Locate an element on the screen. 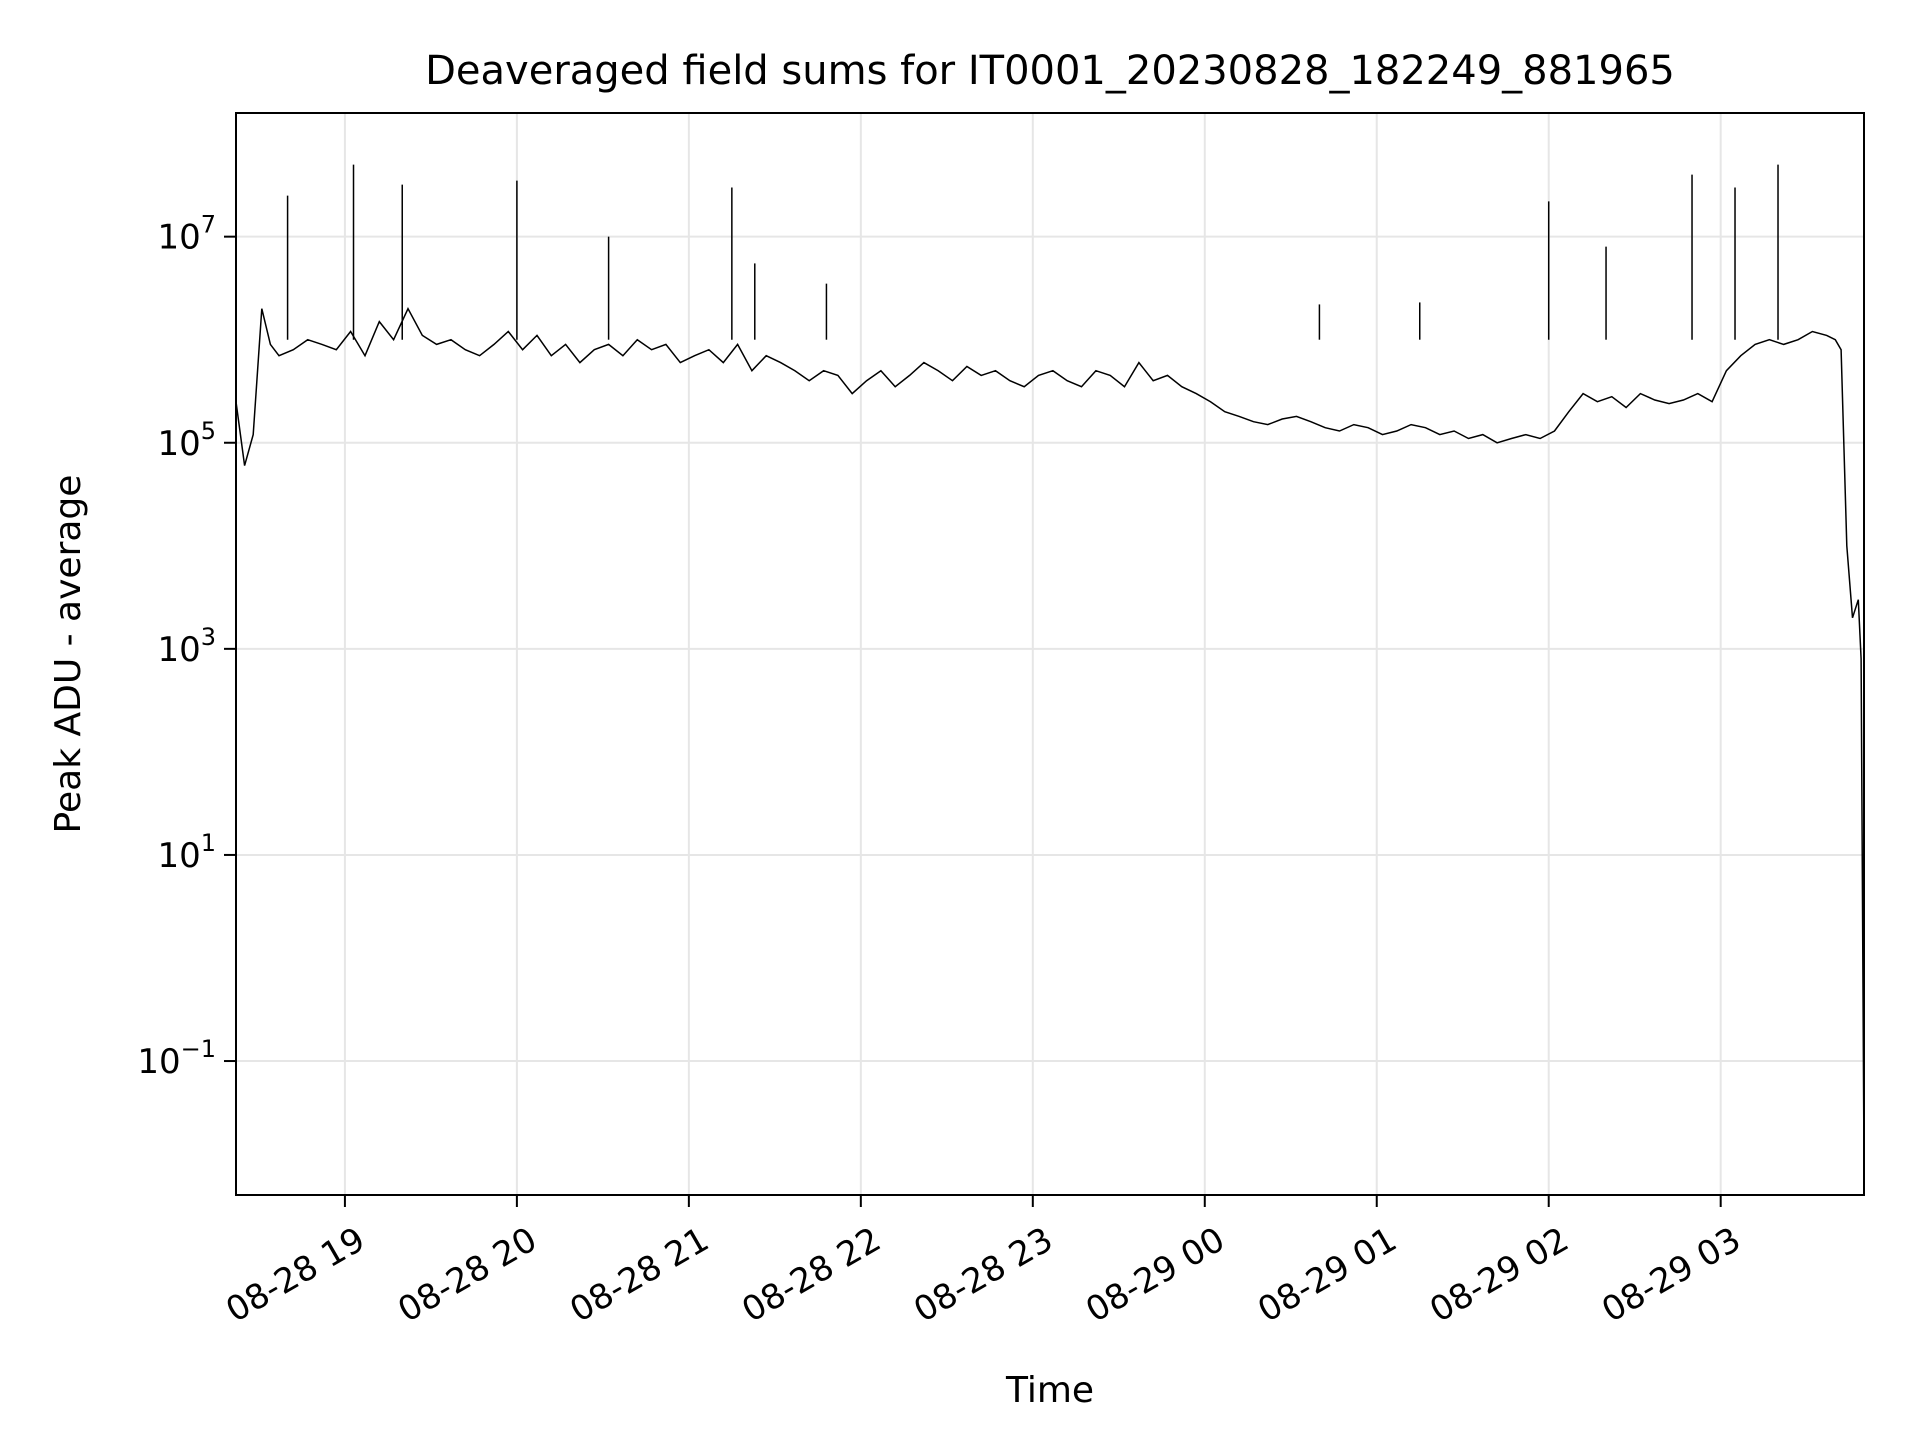  y-tick-label: 10⁷ is located at coordinates (186, 234).